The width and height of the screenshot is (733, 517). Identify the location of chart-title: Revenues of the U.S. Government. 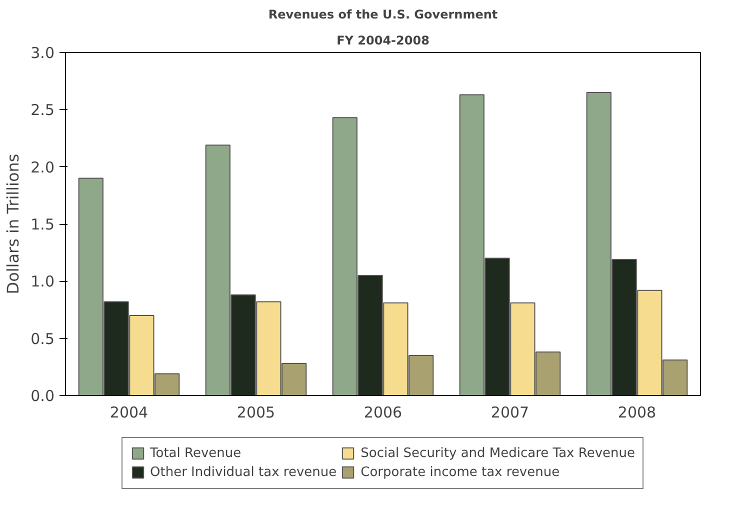
(383, 15).